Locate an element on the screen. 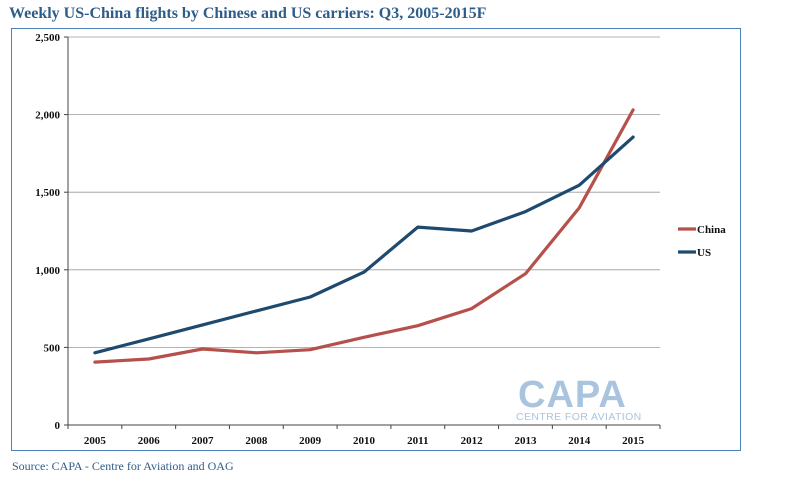 The height and width of the screenshot is (490, 789). x-tick-label: 2009 is located at coordinates (310, 441).